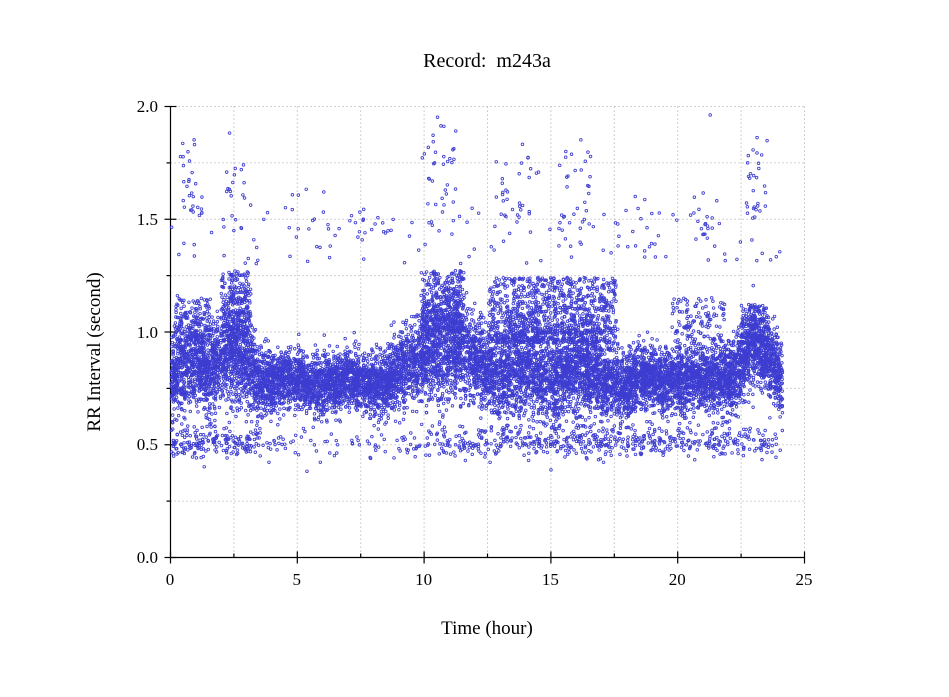 The image size is (949, 697). I want to click on x-axis-title: Time (hour), so click(487, 628).